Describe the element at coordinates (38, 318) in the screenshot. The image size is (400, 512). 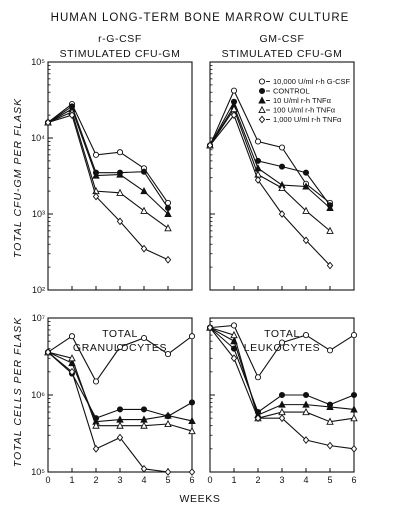
I see `y-tick-label: 10⁷` at that location.